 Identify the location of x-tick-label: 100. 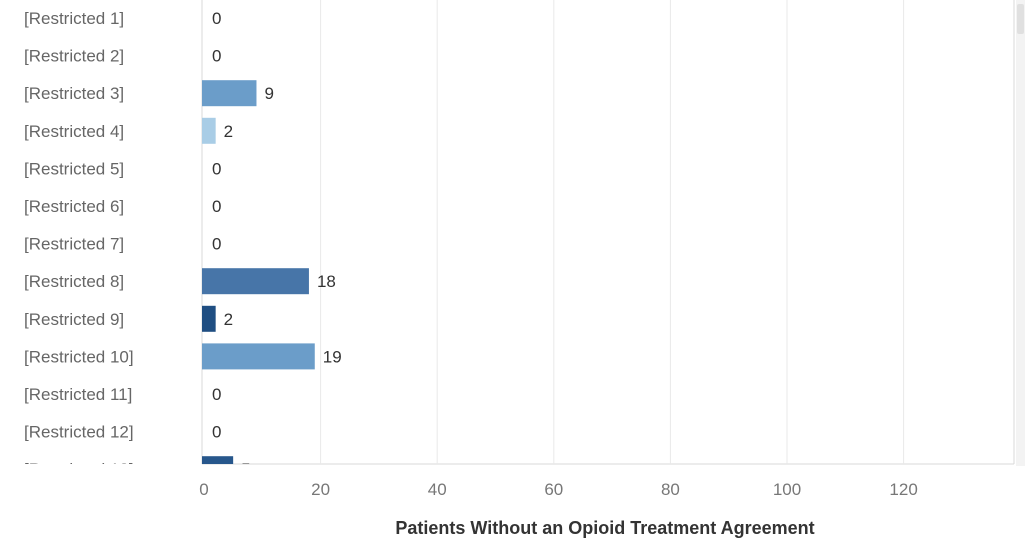
(787, 489).